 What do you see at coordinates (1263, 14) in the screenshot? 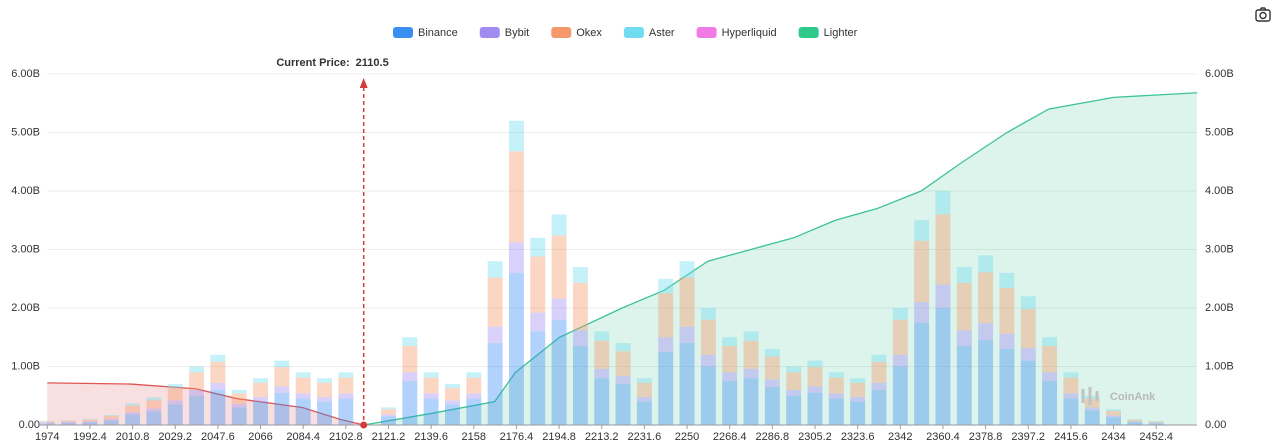
I see `camera-icon` at bounding box center [1263, 14].